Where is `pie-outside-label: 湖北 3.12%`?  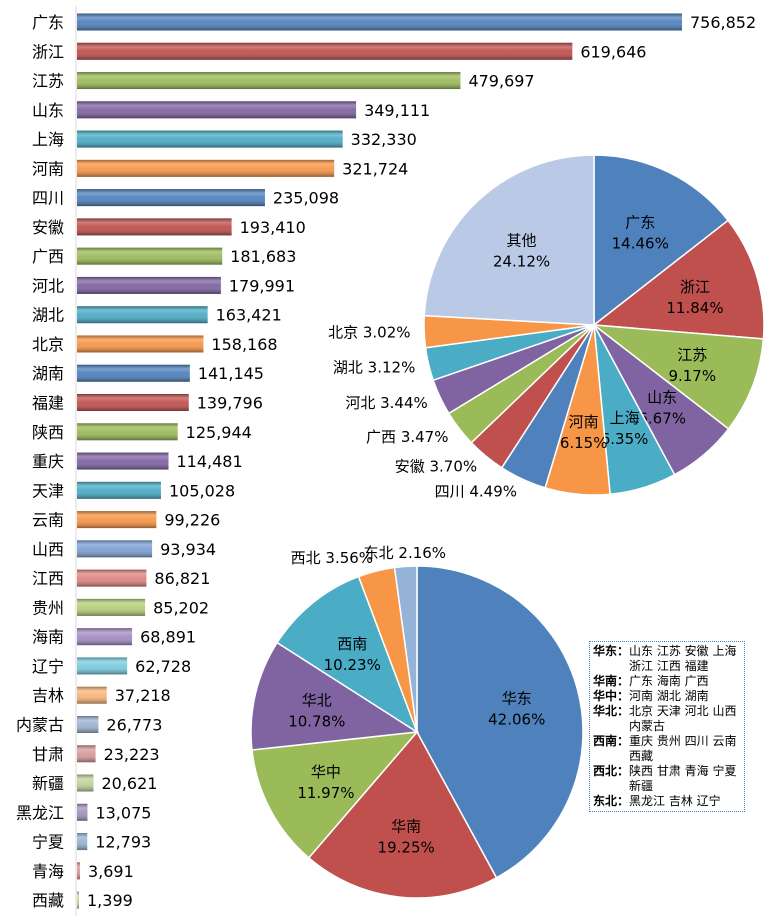
pie-outside-label: 湖北 3.12% is located at coordinates (374, 367).